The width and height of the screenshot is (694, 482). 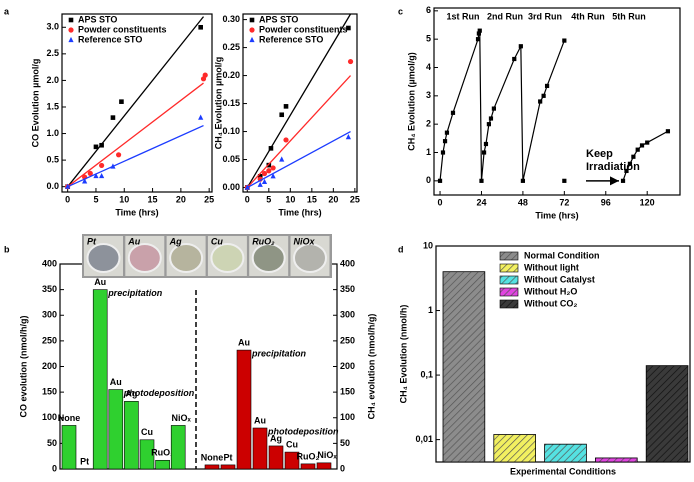 I want to click on y2-tick-label: 300, so click(x=347, y=315).